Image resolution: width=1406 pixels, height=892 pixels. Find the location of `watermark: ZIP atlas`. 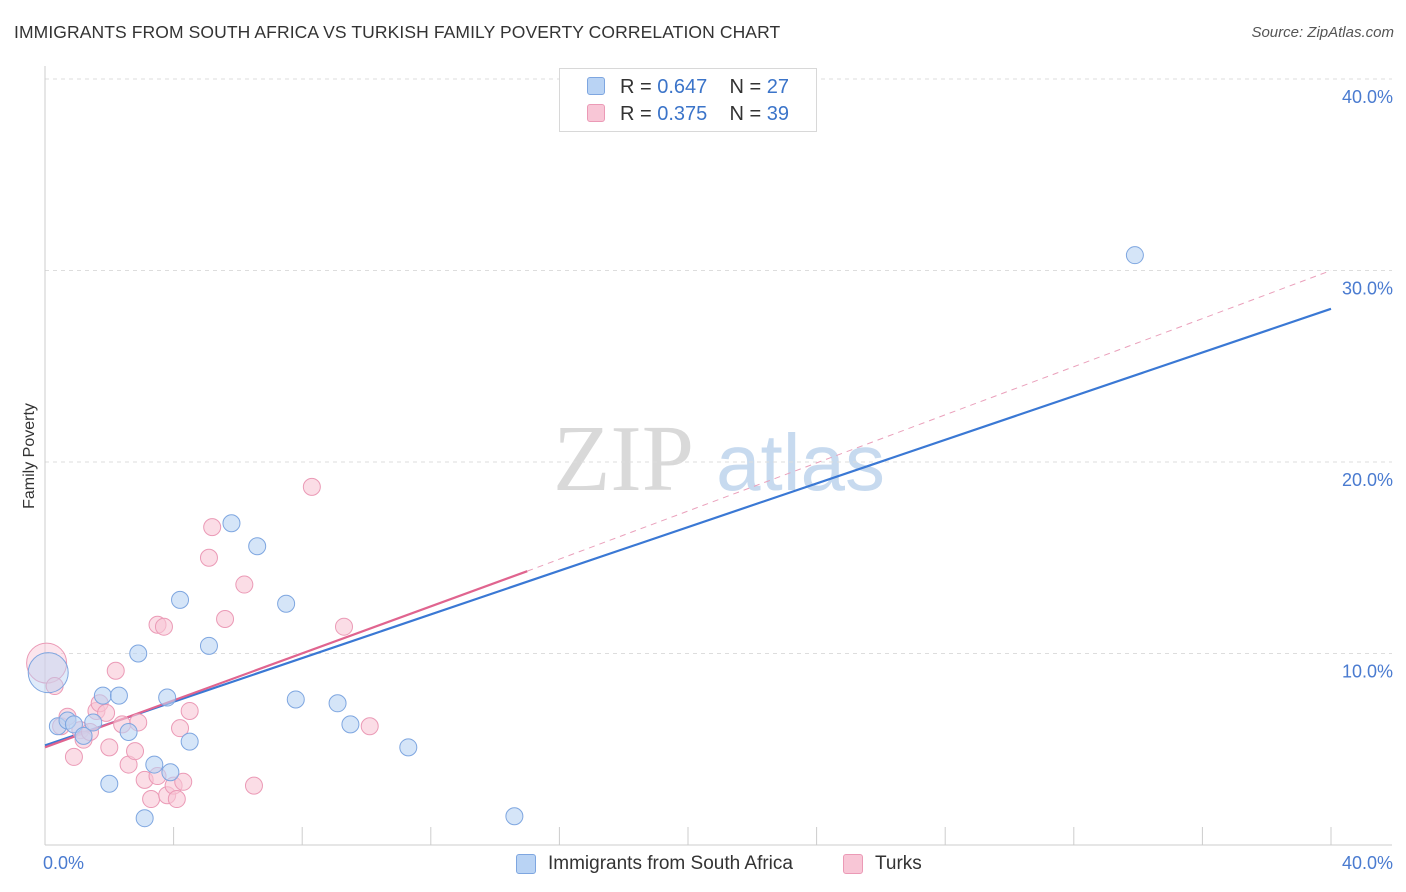

watermark: ZIP atlas is located at coordinates (719, 459).